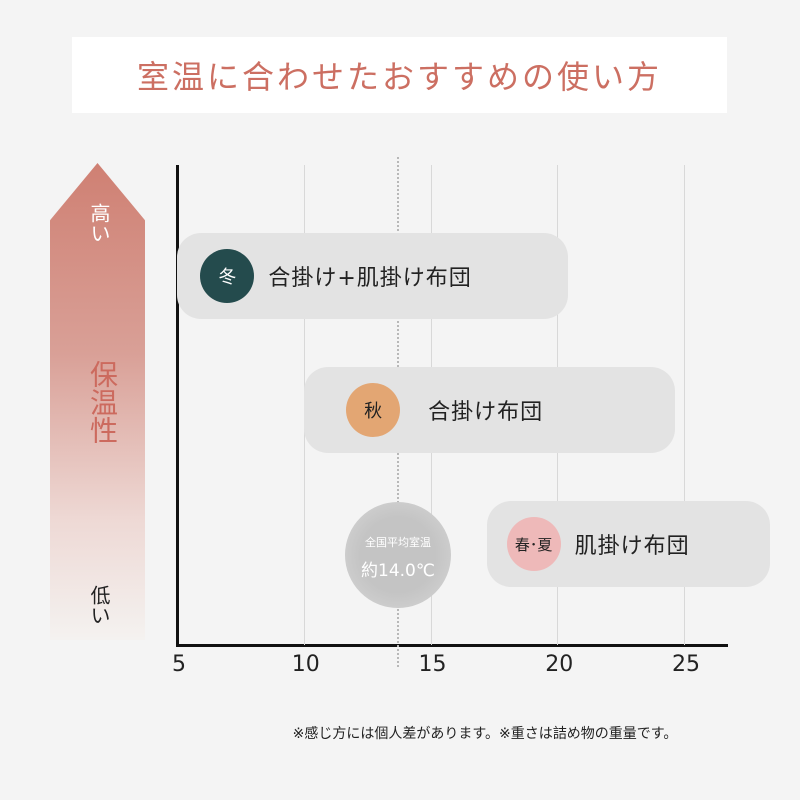 The width and height of the screenshot is (800, 800). What do you see at coordinates (99, 605) in the screenshot?
I see `low-label: 低い` at bounding box center [99, 605].